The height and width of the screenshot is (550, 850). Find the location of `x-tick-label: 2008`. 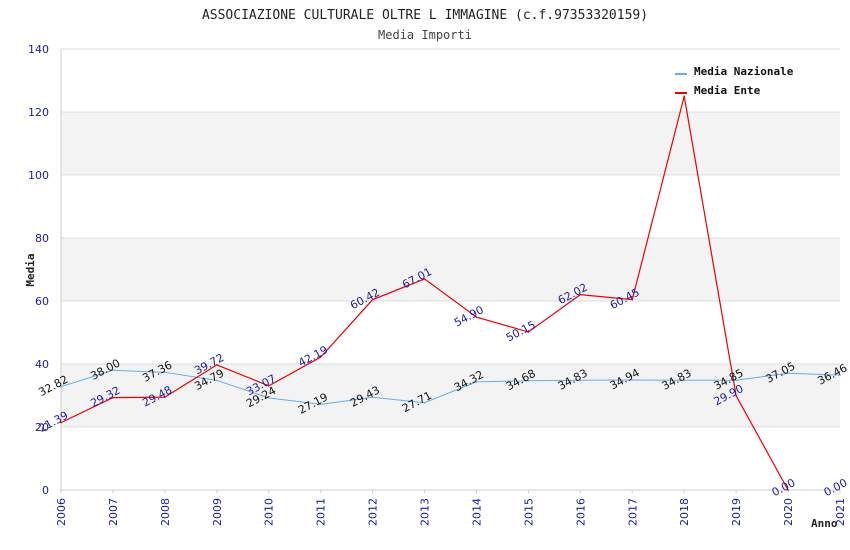

x-tick-label: 2008 is located at coordinates (165, 512).